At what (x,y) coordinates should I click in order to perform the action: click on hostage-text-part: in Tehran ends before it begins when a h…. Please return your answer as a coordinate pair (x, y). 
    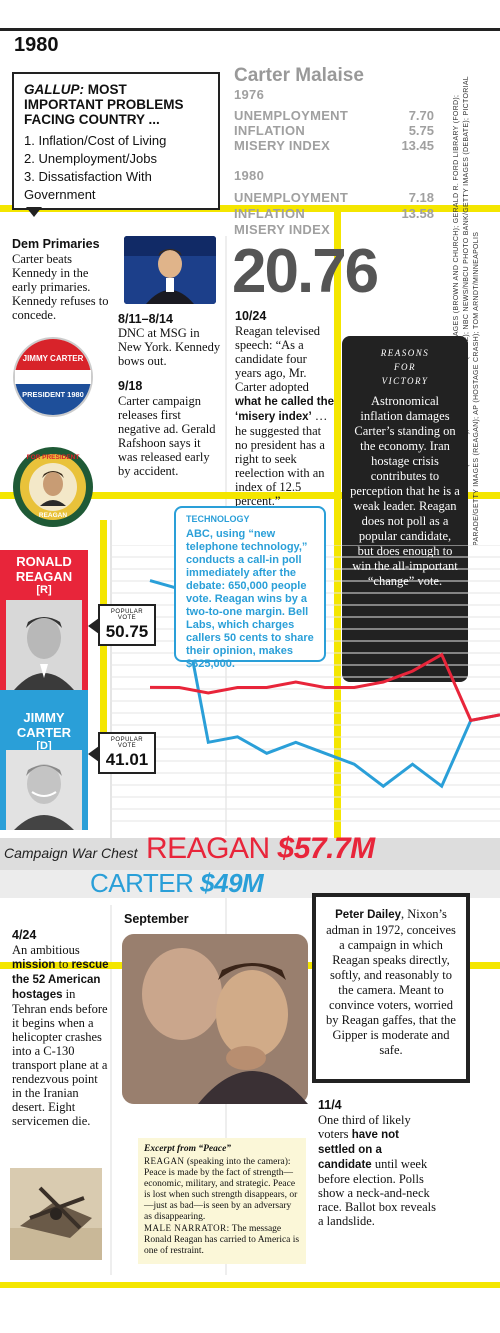
    Looking at the image, I should click on (60, 1057).